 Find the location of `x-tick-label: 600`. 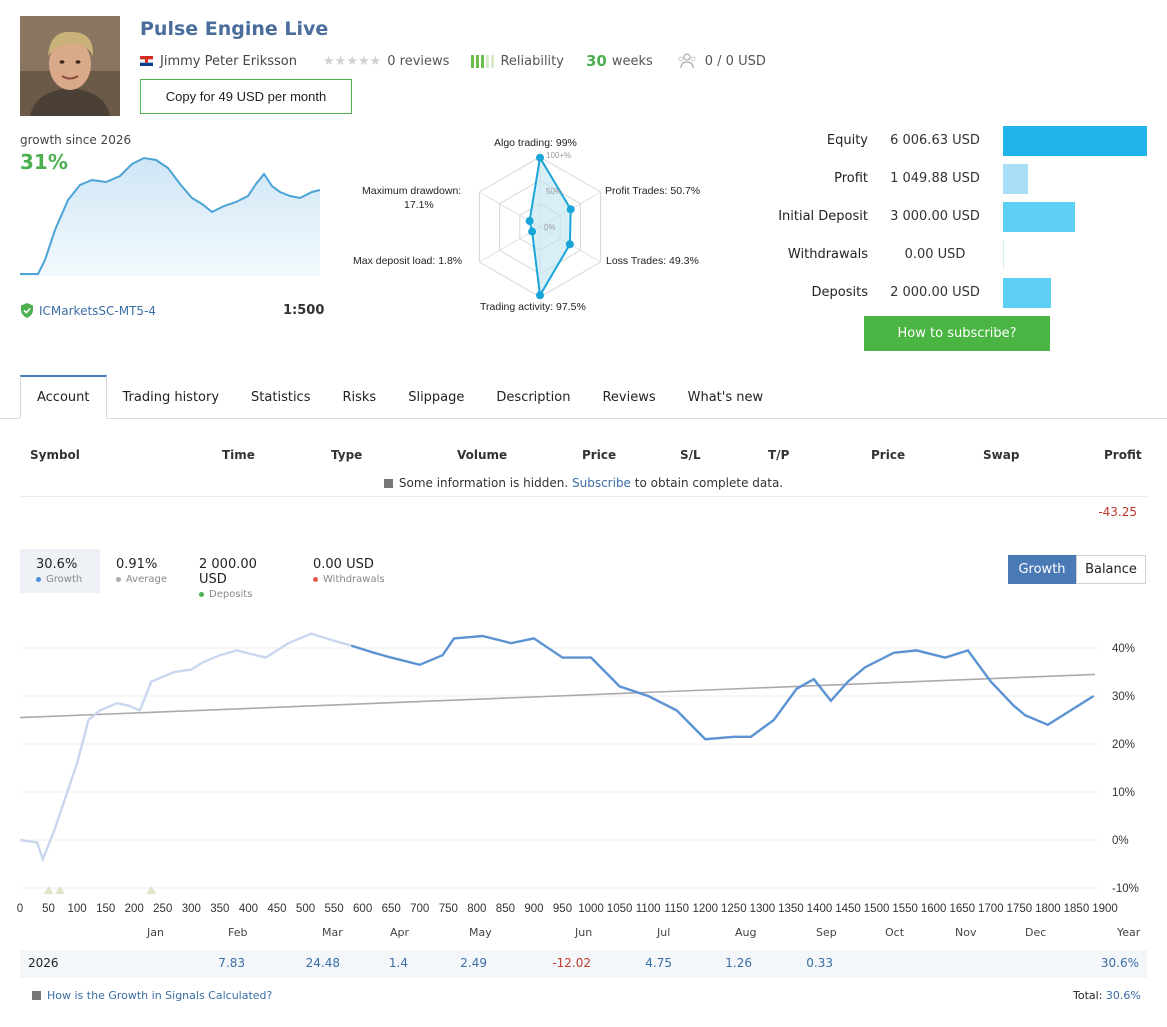

x-tick-label: 600 is located at coordinates (362, 909).